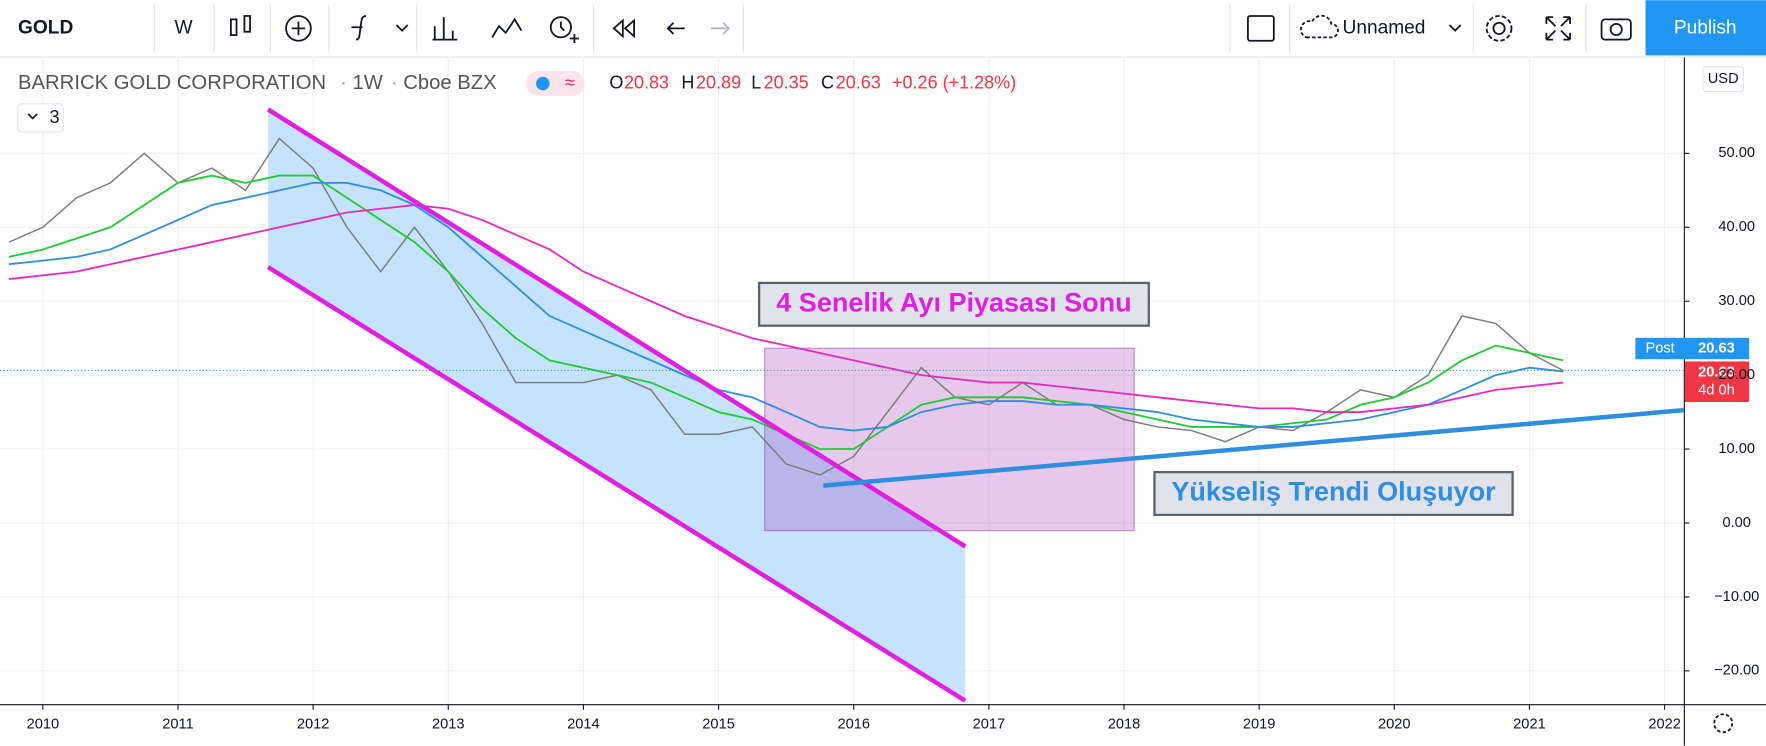  What do you see at coordinates (1736, 153) in the screenshot?
I see `y-tick-label: 50.00` at bounding box center [1736, 153].